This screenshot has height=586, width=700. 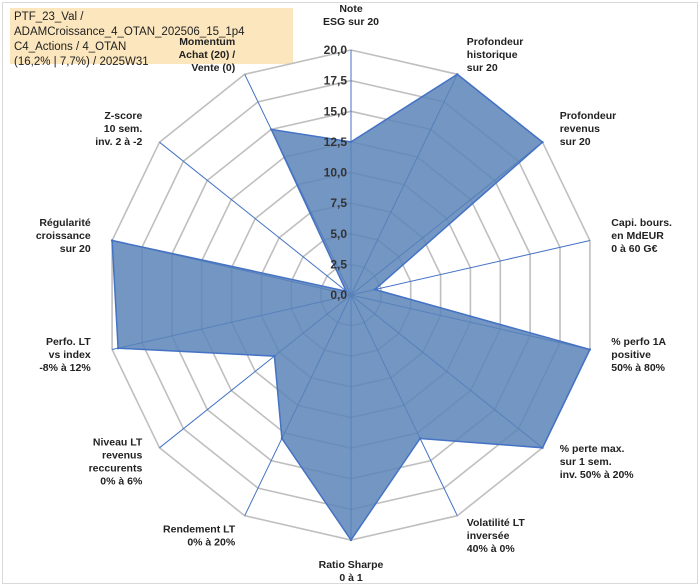 What do you see at coordinates (336, 111) in the screenshot?
I see `tick-label-6: 15,0` at bounding box center [336, 111].